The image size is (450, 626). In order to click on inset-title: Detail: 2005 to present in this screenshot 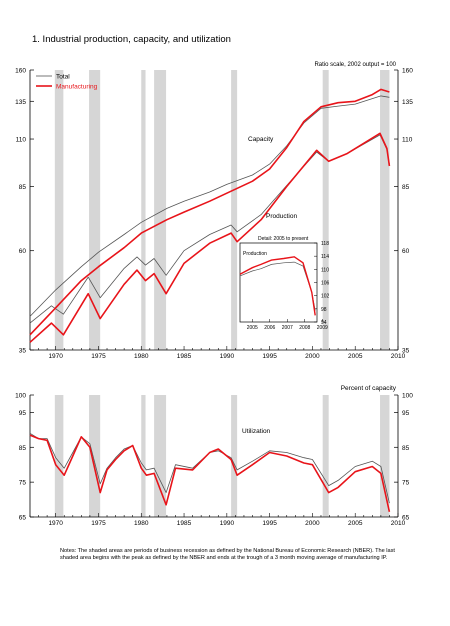, I will do `click(283, 239)`.